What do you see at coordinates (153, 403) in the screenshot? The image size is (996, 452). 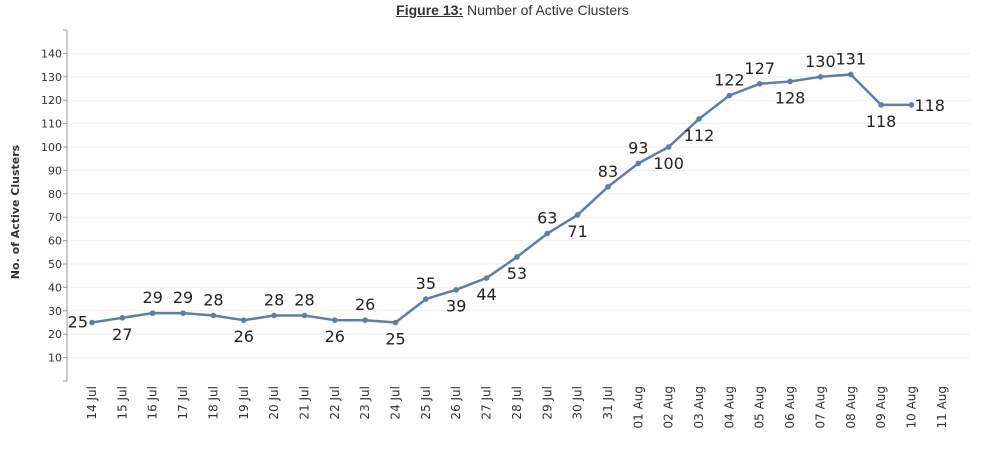 I see `x-tick-label: 16 Jul` at bounding box center [153, 403].